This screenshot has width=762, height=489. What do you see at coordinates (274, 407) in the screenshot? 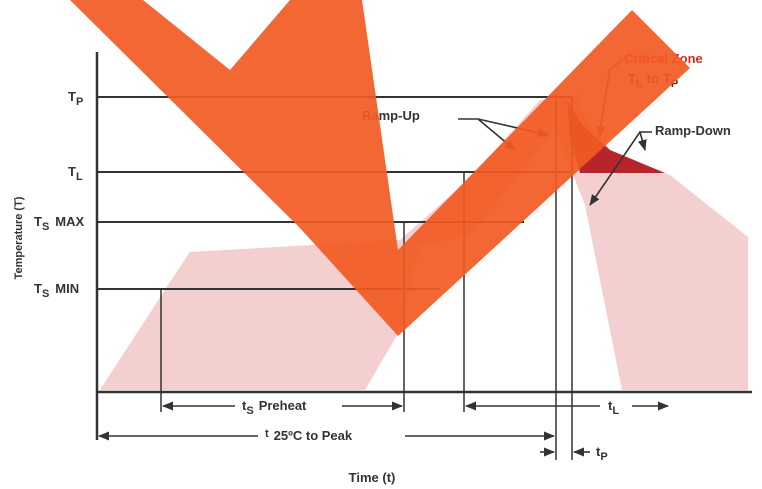
I see `preheat-label: tS Preheat` at bounding box center [274, 407].